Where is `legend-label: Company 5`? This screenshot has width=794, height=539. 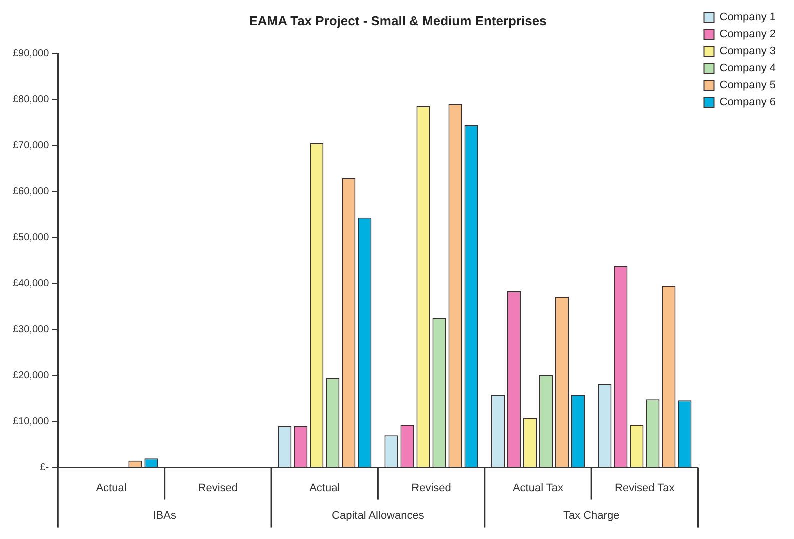 legend-label: Company 5 is located at coordinates (748, 86).